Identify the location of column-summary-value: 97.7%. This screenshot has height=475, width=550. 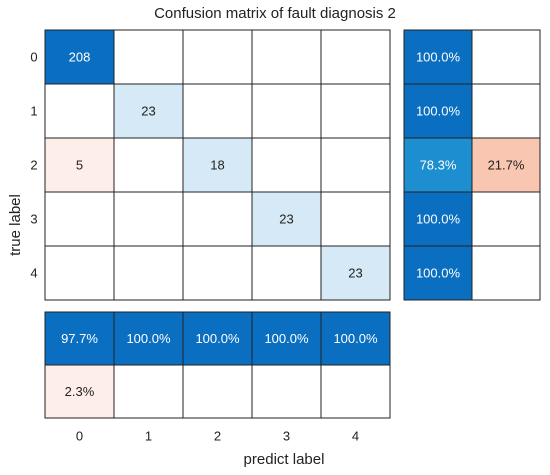
(79, 338).